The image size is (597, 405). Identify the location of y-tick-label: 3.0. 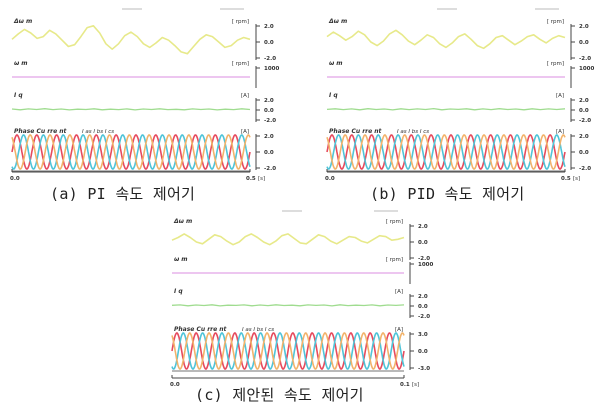
(423, 335).